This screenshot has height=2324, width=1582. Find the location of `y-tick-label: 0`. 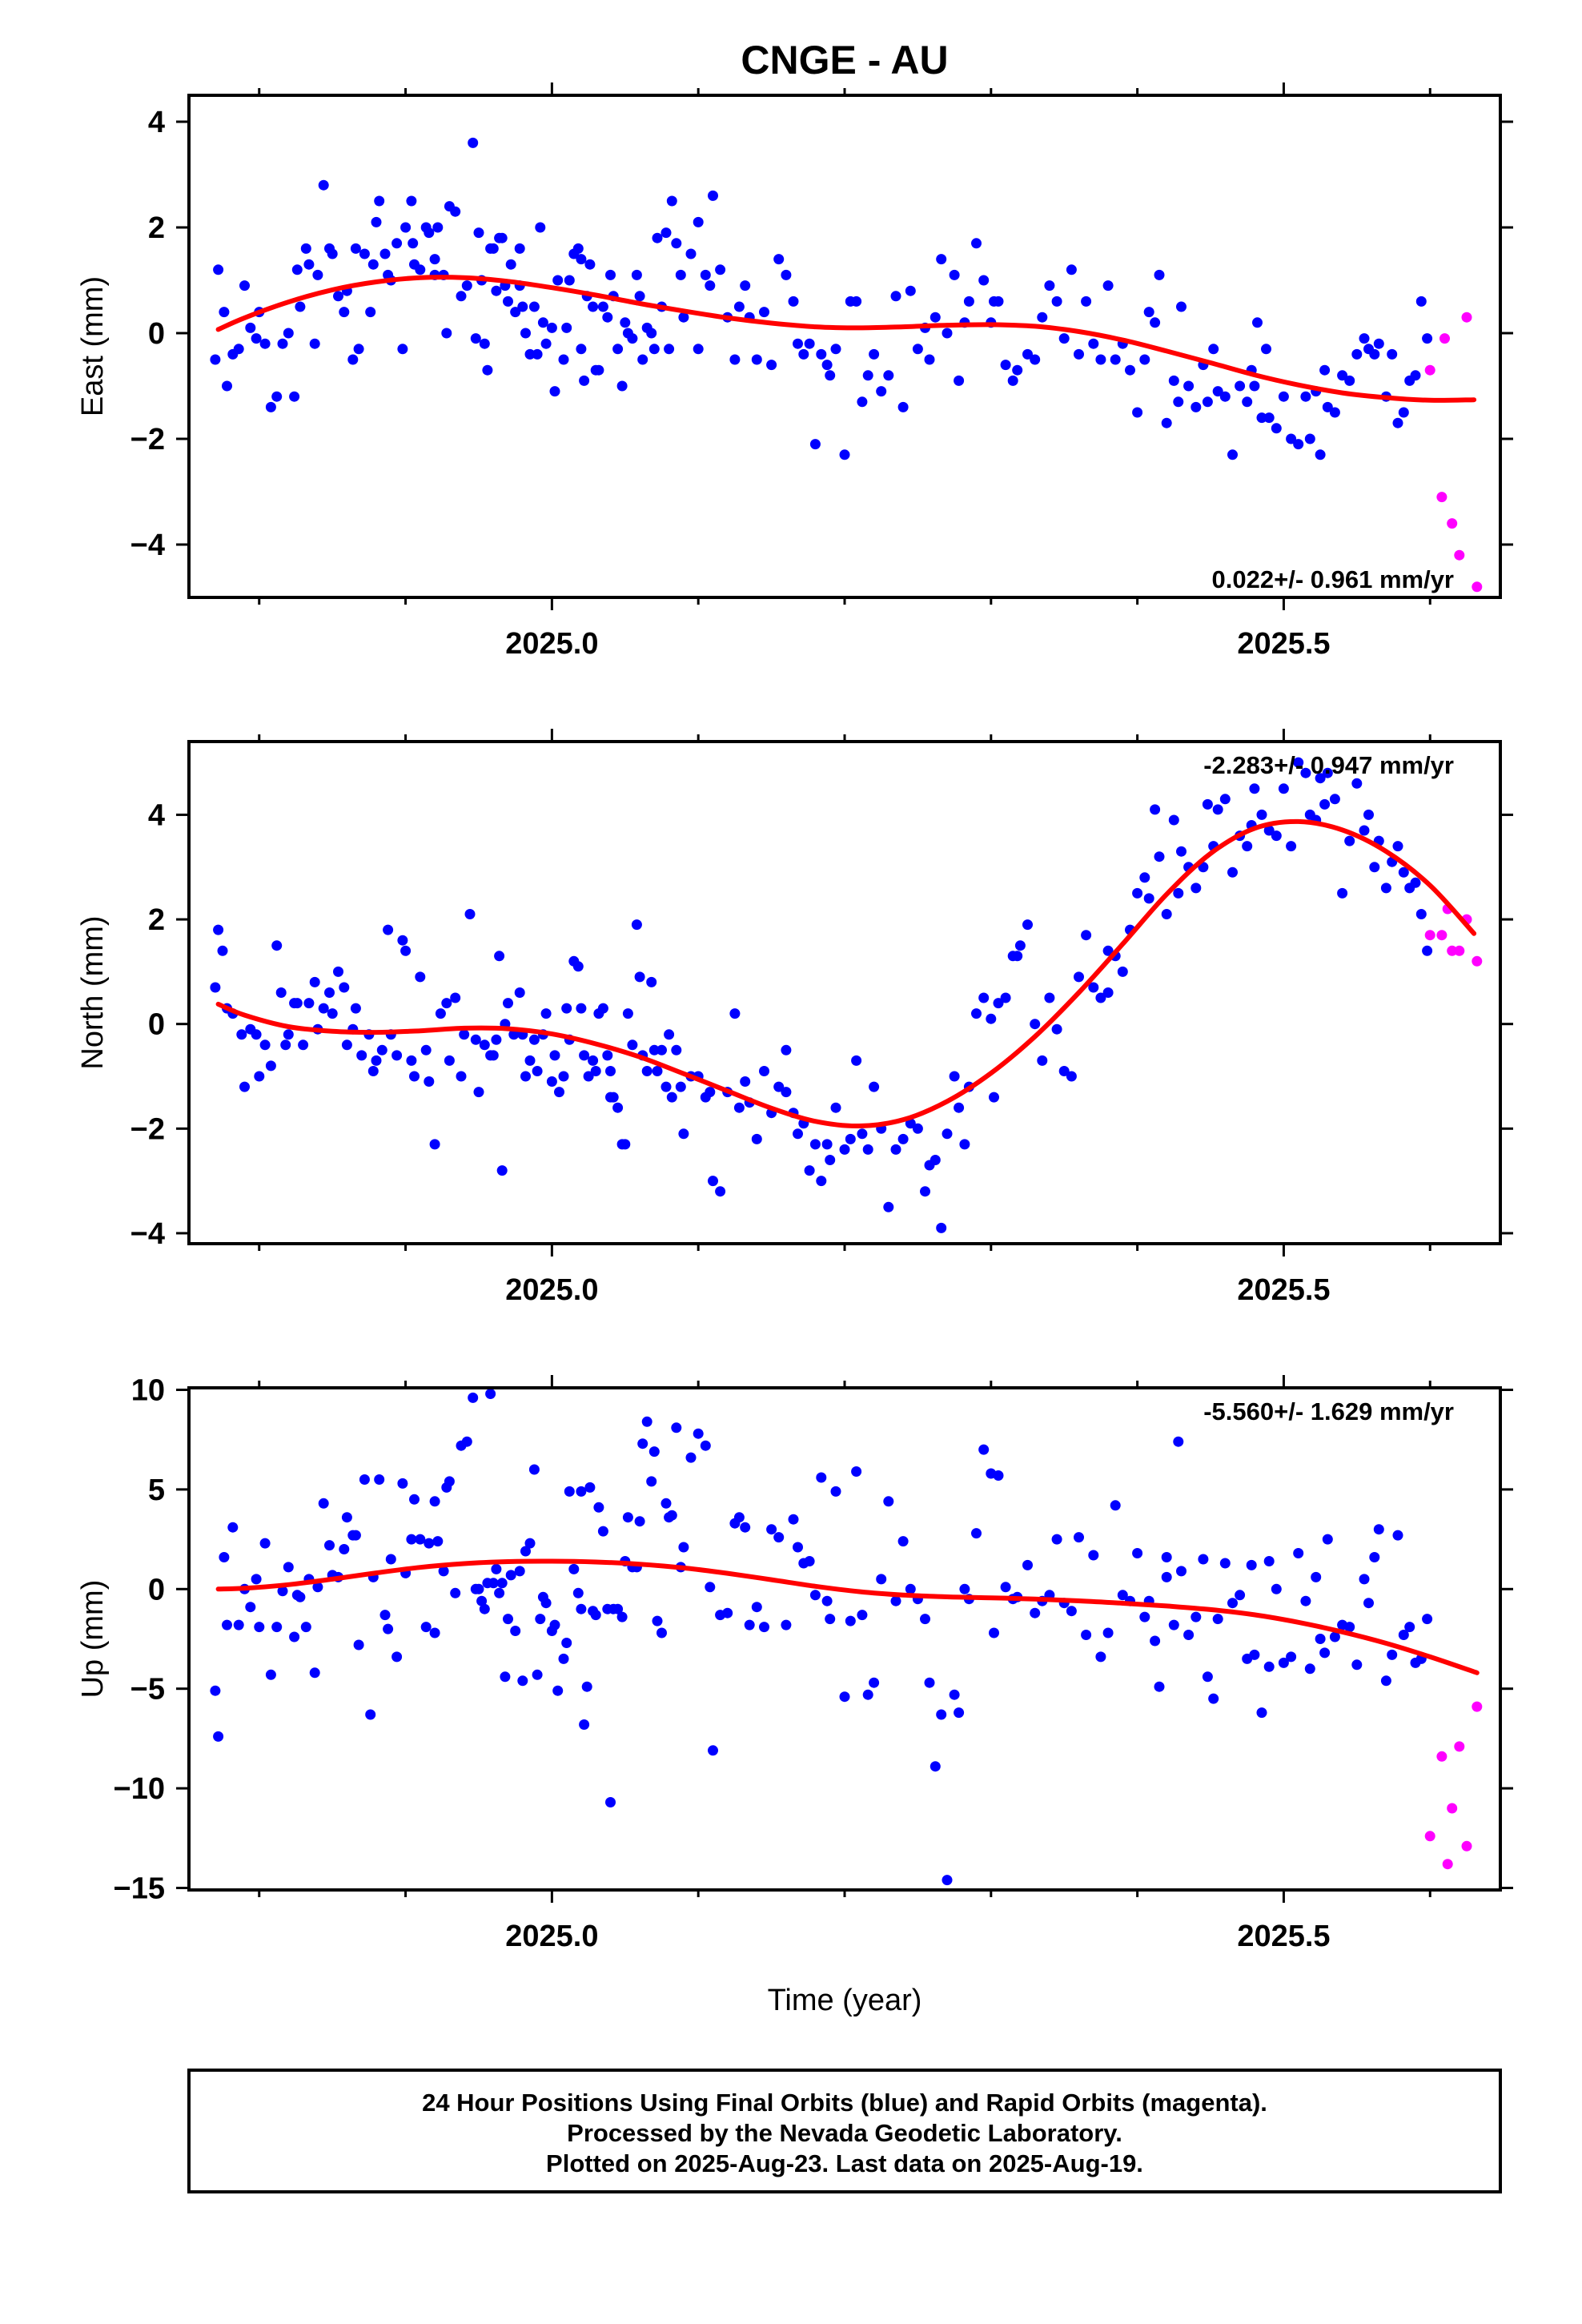

y-tick-label: 0 is located at coordinates (156, 1589).